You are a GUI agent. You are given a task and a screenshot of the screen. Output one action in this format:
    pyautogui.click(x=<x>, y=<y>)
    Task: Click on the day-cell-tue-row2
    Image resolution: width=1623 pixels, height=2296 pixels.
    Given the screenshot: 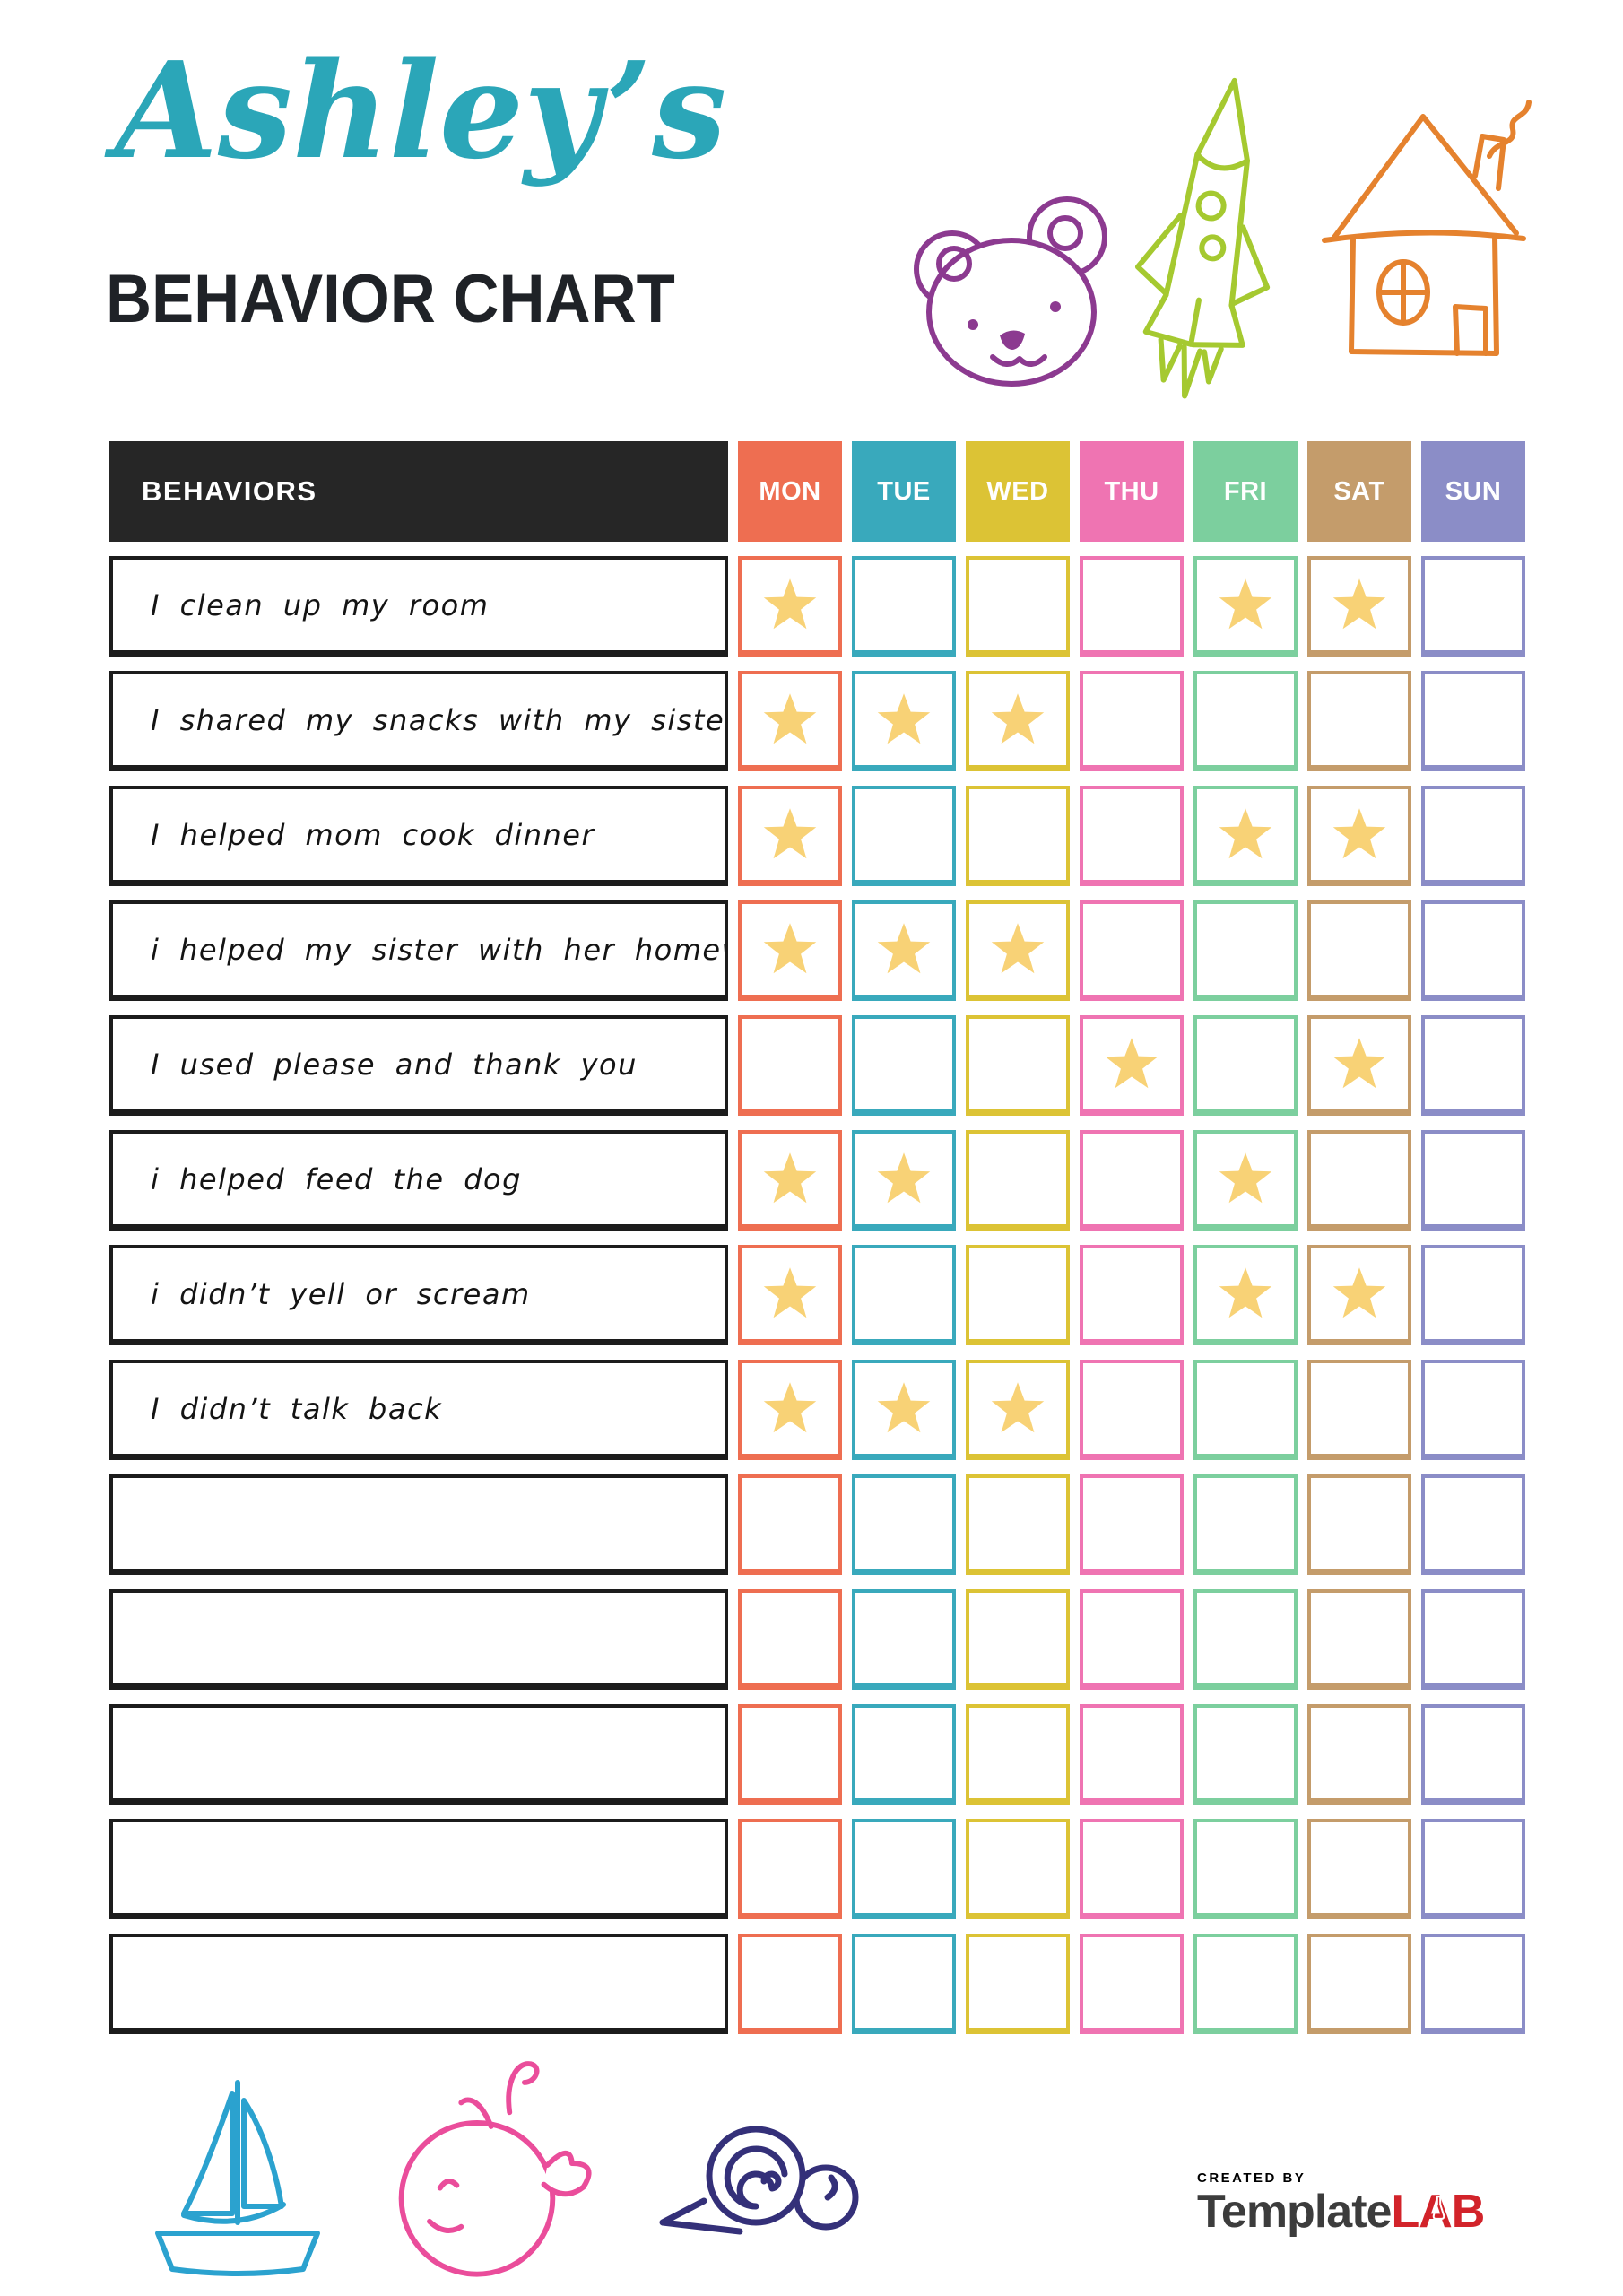 What is the action you would take?
    pyautogui.click(x=904, y=721)
    